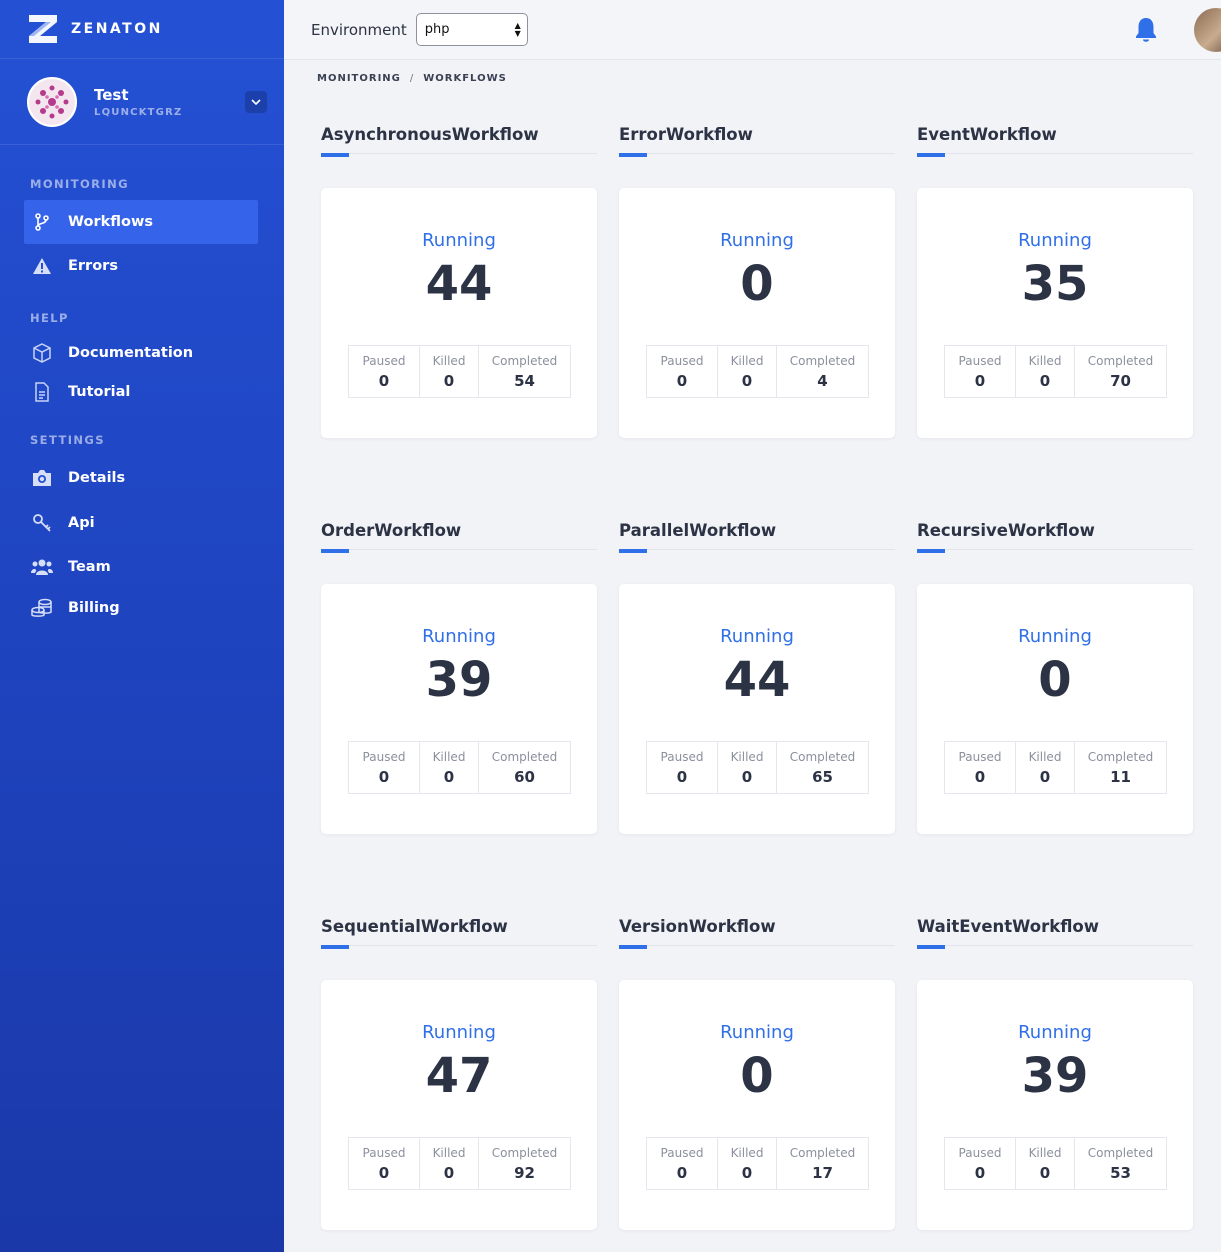 The image size is (1221, 1252). What do you see at coordinates (459, 371) in the screenshot?
I see `stats-table: Paused 0 Killed 0 Completed 54` at bounding box center [459, 371].